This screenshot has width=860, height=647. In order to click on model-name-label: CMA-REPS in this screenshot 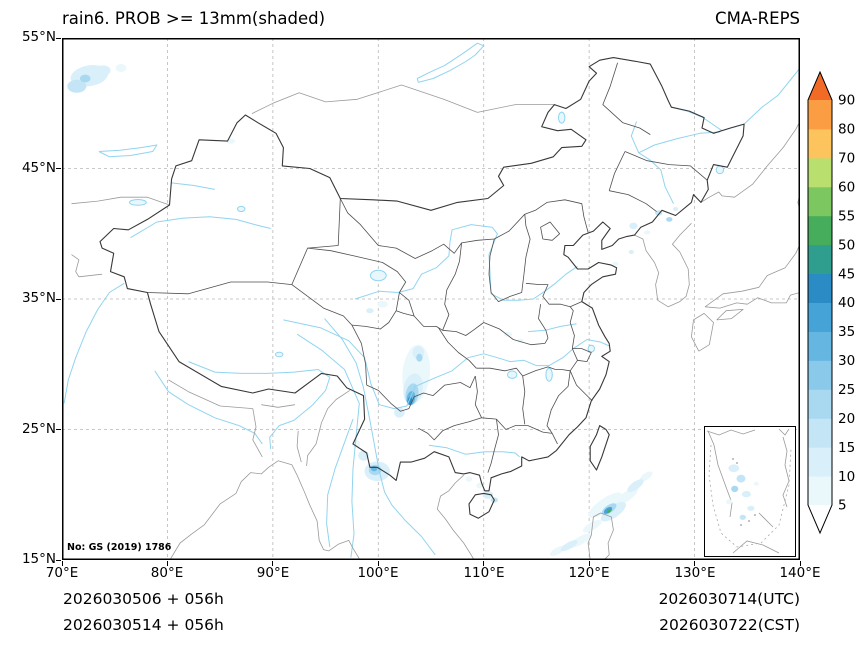, I will do `click(757, 18)`.